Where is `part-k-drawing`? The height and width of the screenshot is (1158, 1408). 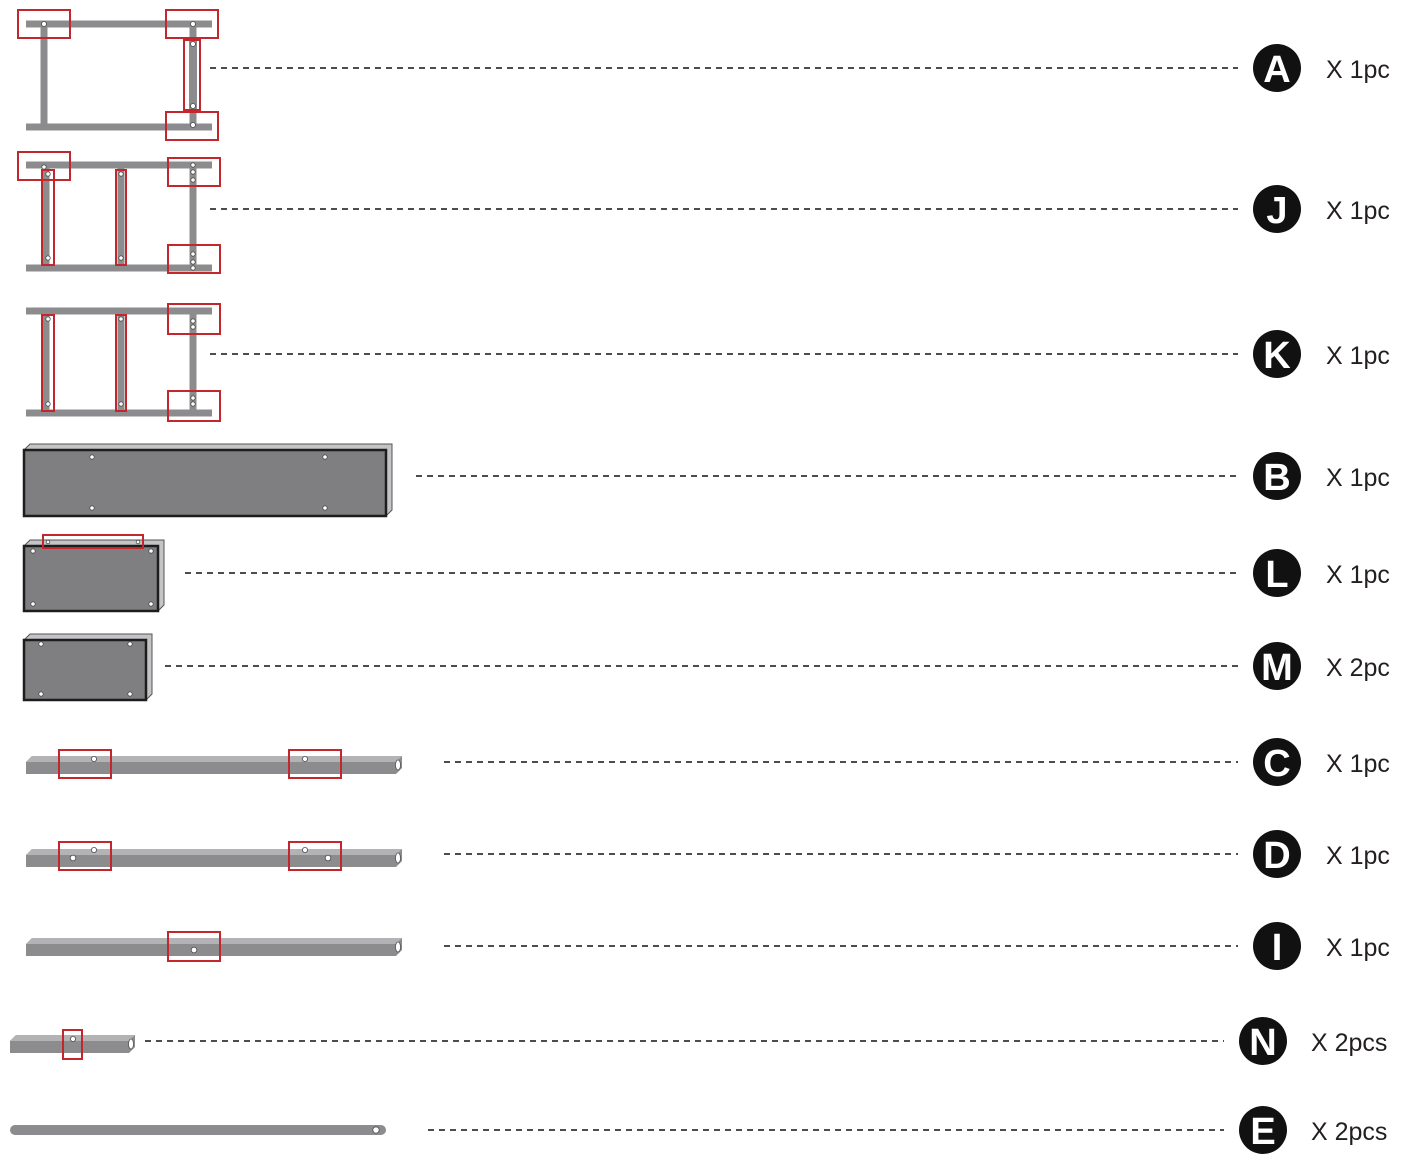
part-k-drawing is located at coordinates (123, 362).